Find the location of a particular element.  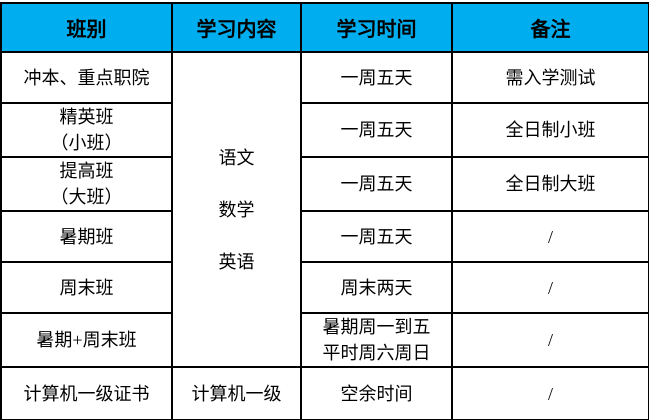

table-row: 暑期+周末班 暑期周一到五 平时周六周日 / is located at coordinates (324, 340).